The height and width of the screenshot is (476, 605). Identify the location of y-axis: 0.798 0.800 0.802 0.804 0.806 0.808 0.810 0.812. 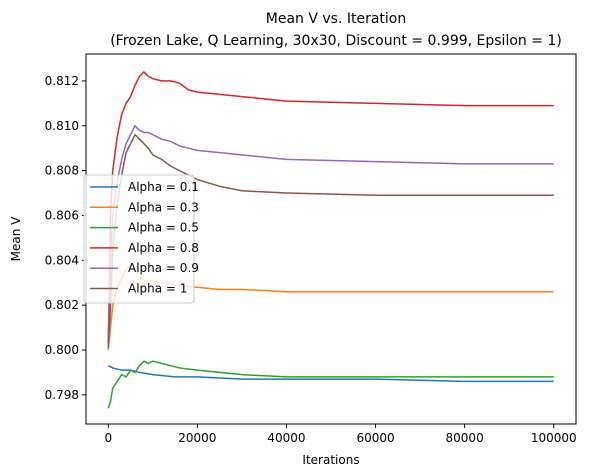
(65, 238).